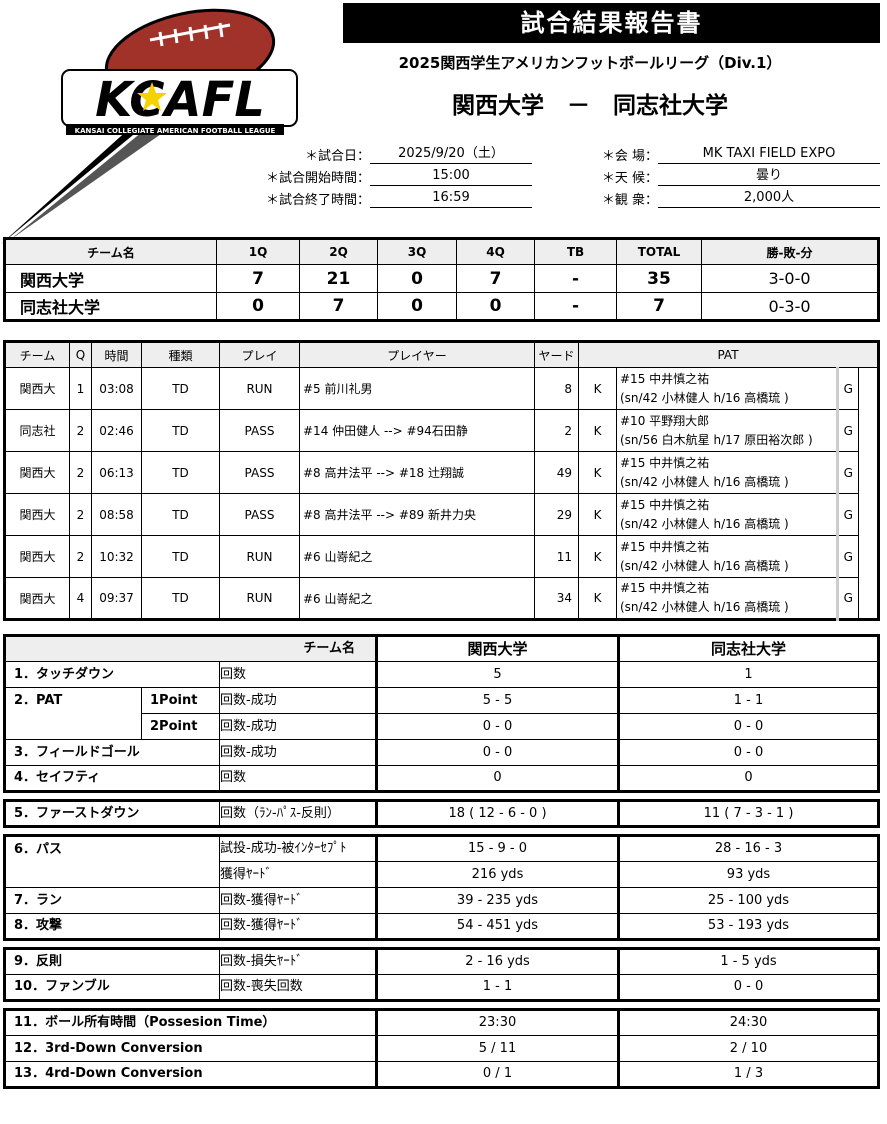 This screenshot has height=1124, width=887. What do you see at coordinates (716, 439) in the screenshot?
I see `pat-snap-hold: (sn/56 白木航星 h/17 原田裕次郎 )` at bounding box center [716, 439].